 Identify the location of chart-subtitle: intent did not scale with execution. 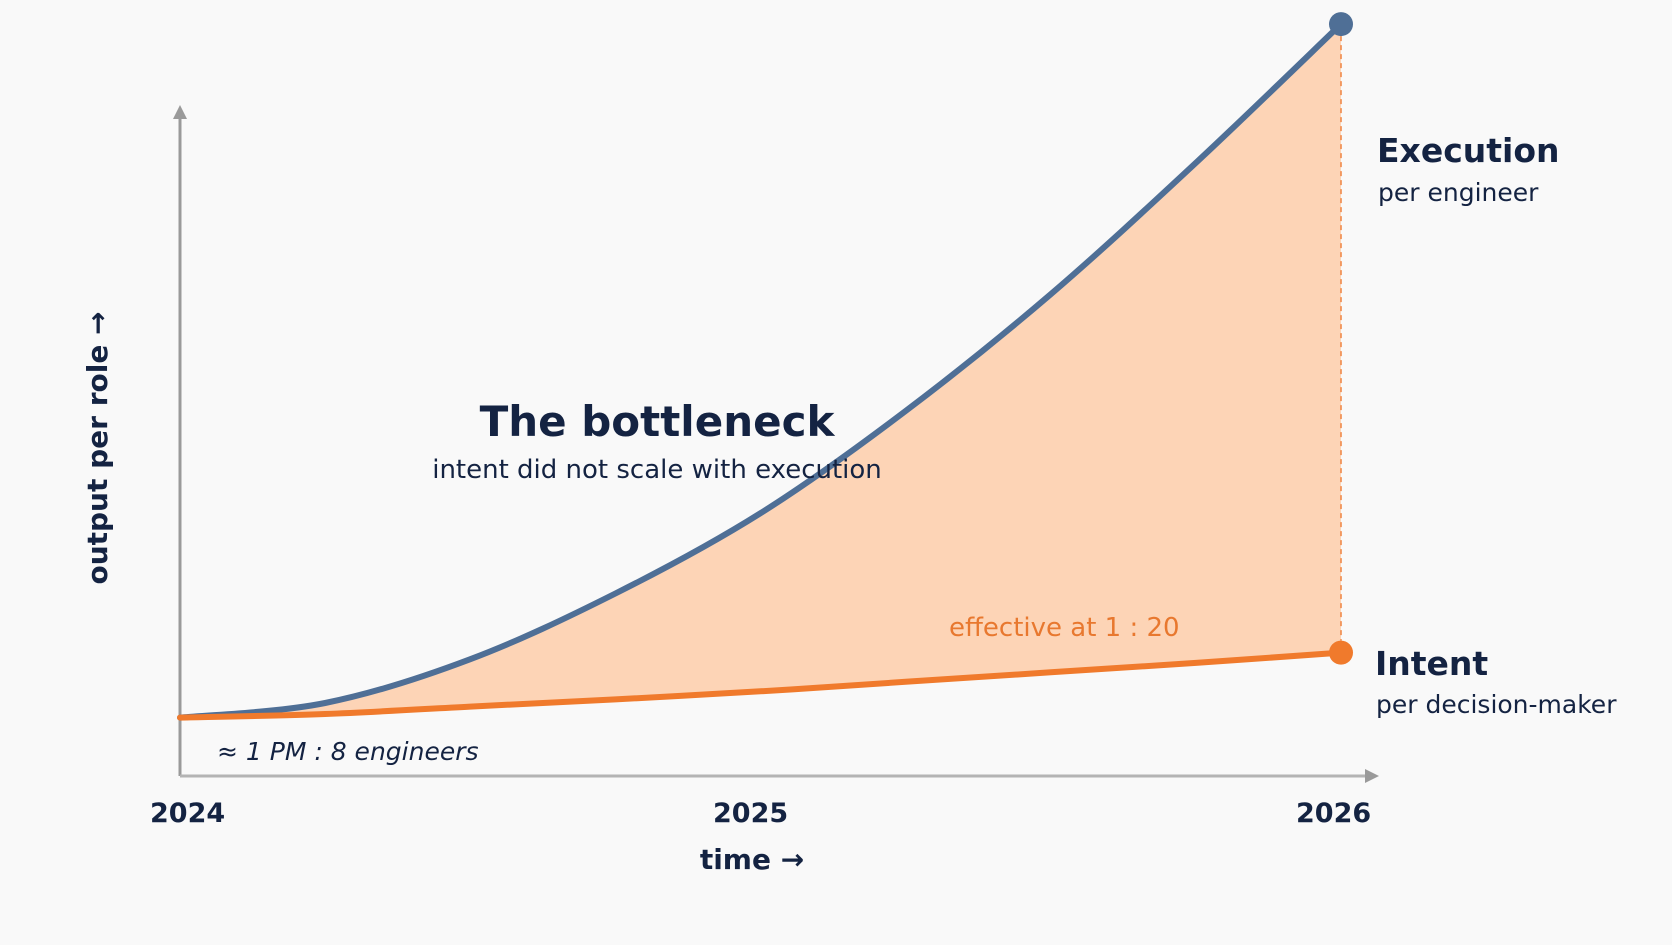
(657, 470).